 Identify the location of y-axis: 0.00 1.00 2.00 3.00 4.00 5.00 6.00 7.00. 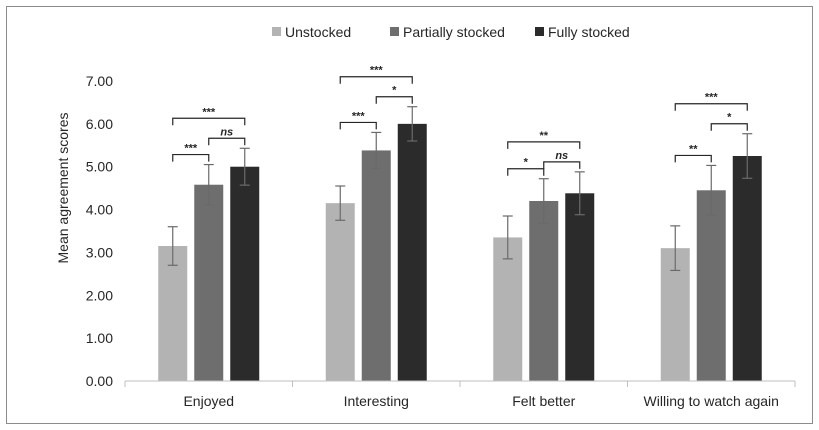
(99, 231).